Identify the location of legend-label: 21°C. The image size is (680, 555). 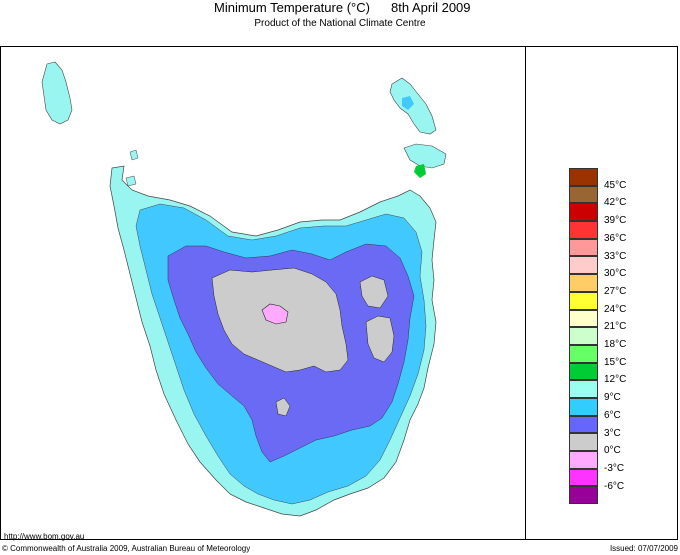
(615, 327).